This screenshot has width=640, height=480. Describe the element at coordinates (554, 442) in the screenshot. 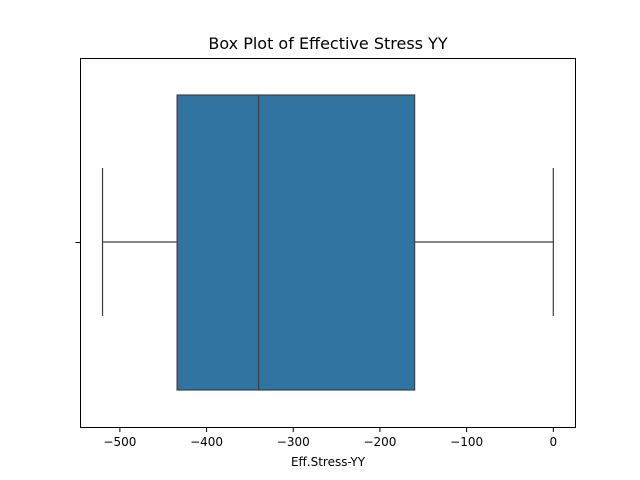

I see `x-tick-label: 0` at that location.